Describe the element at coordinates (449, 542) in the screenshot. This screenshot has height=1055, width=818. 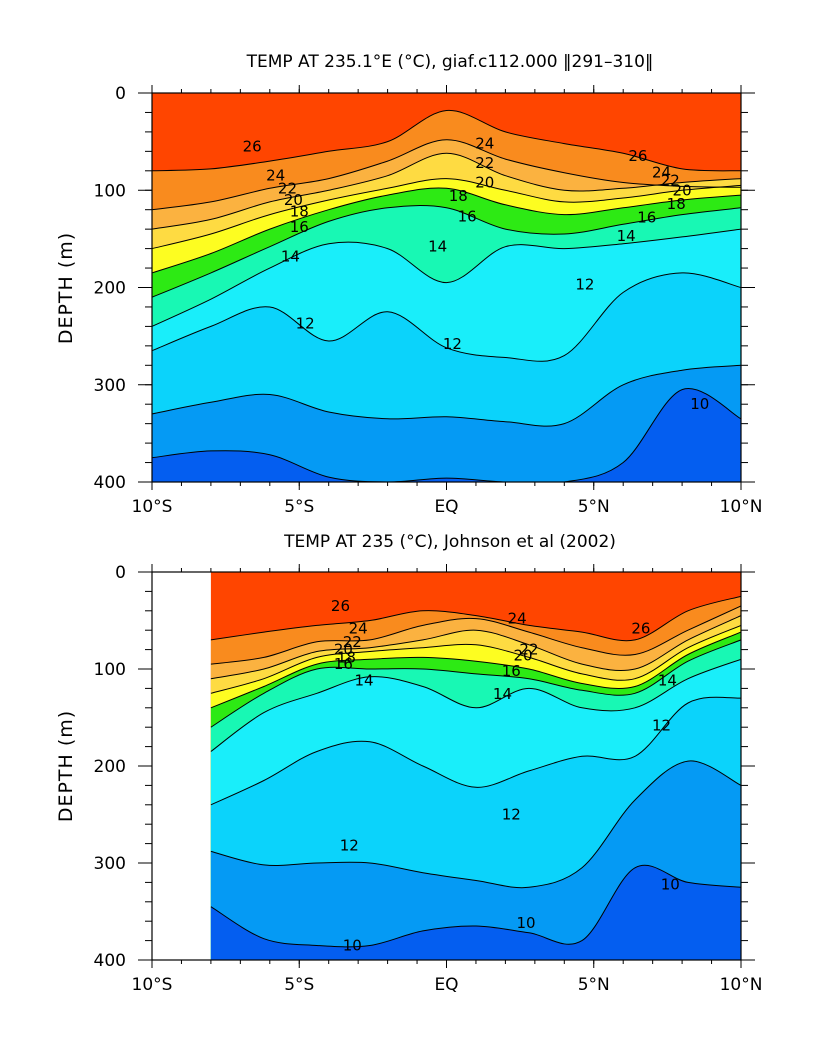
I see `panel-title: TEMP AT 235 (°C), Johnson et al (2002)` at that location.